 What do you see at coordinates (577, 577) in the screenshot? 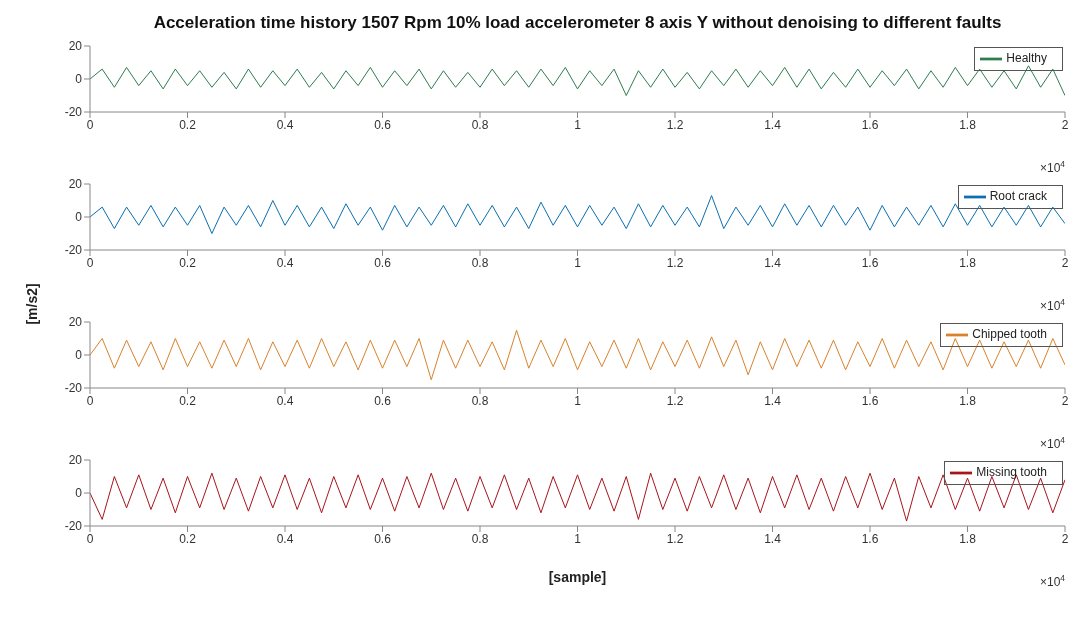
I see `x-axis-title: [sample]` at bounding box center [577, 577].